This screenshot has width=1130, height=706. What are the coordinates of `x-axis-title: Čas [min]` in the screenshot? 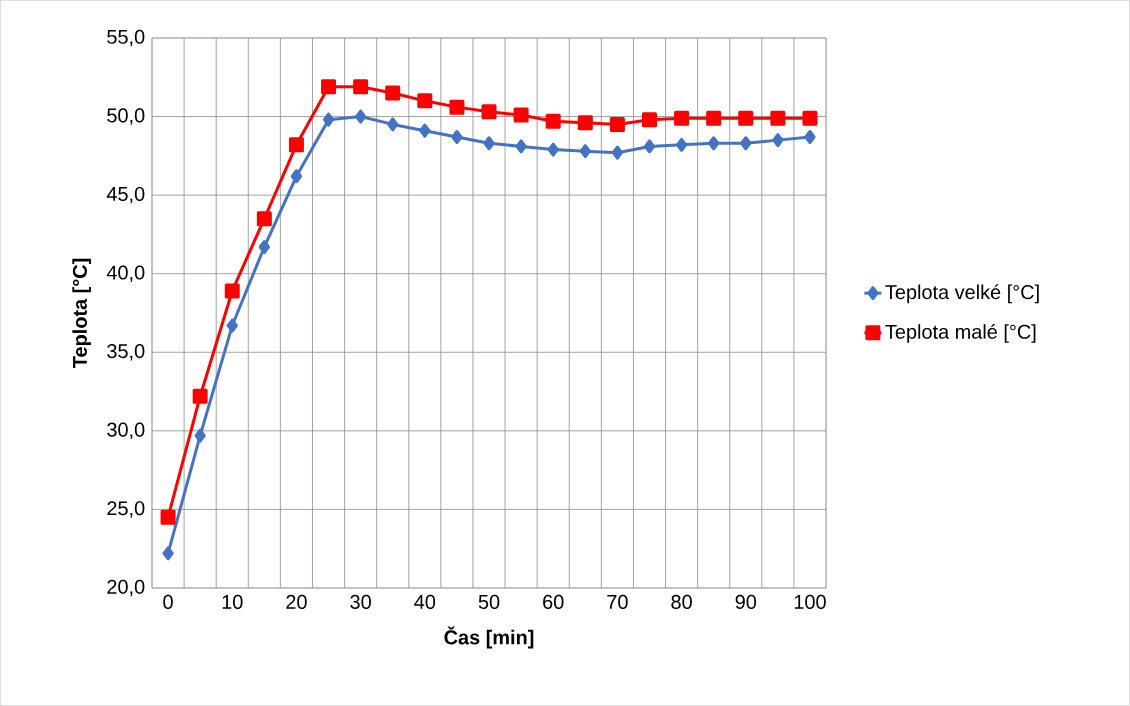 It's located at (489, 637).